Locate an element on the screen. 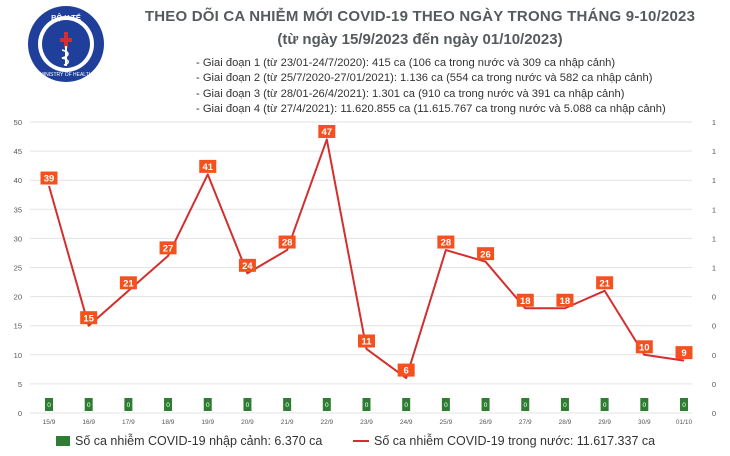  y-left-tick-label: 20 is located at coordinates (18, 297).